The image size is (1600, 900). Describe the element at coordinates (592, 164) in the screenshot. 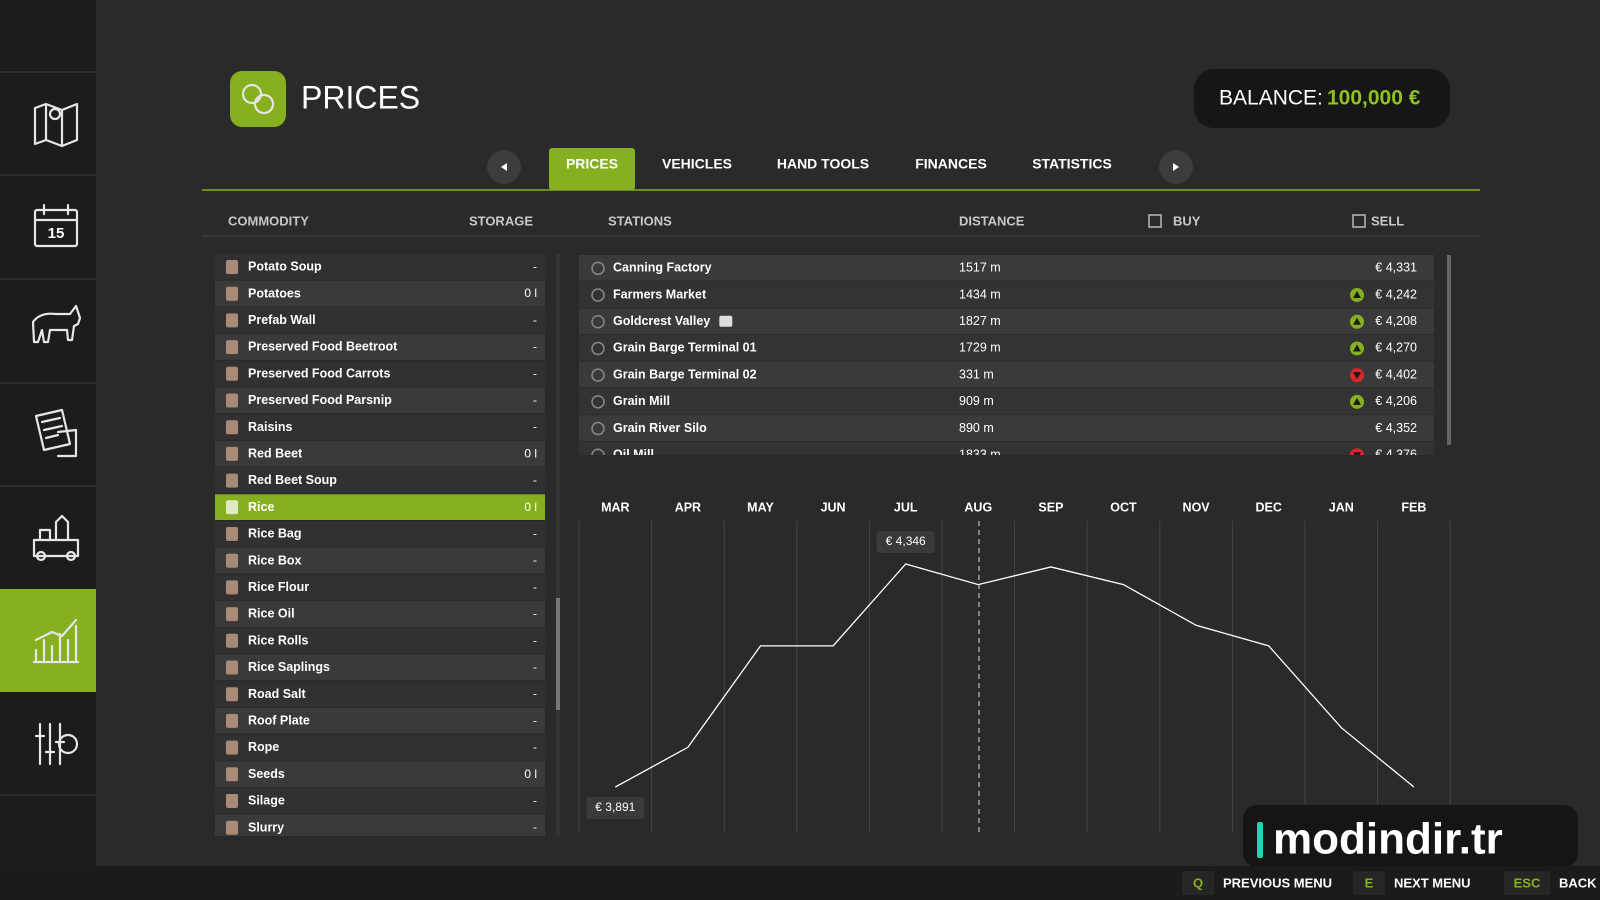

I see `tab: PRICES` at that location.